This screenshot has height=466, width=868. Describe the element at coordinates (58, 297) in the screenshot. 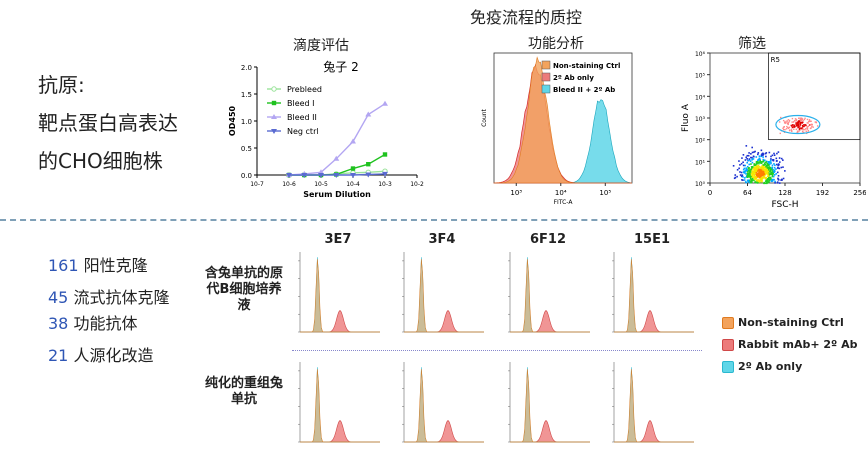

I see `stat-number: 45` at that location.